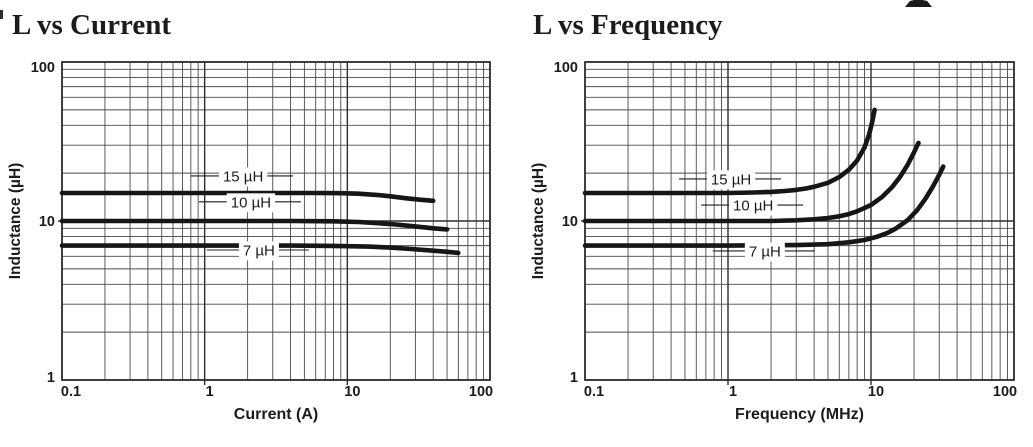 The height and width of the screenshot is (447, 1033). I want to click on cropped-edge-fragment, so click(1, 14).